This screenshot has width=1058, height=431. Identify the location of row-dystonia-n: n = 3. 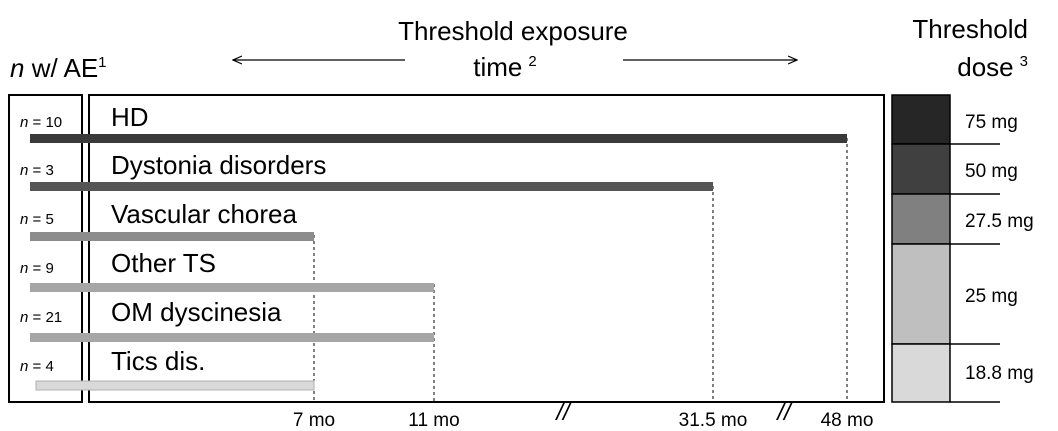
(37, 170).